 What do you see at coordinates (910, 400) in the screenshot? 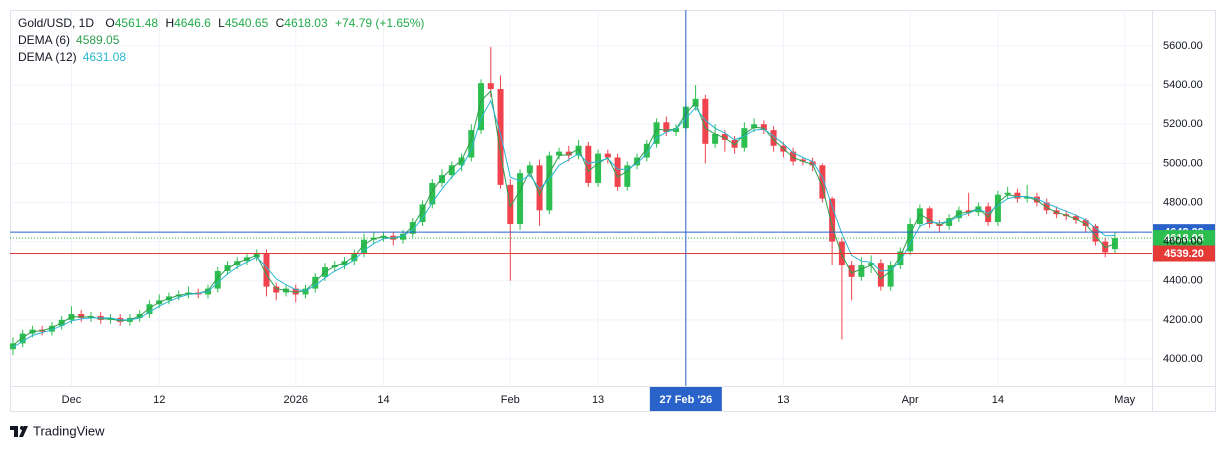
I see `x-tick-label: Apr` at bounding box center [910, 400].